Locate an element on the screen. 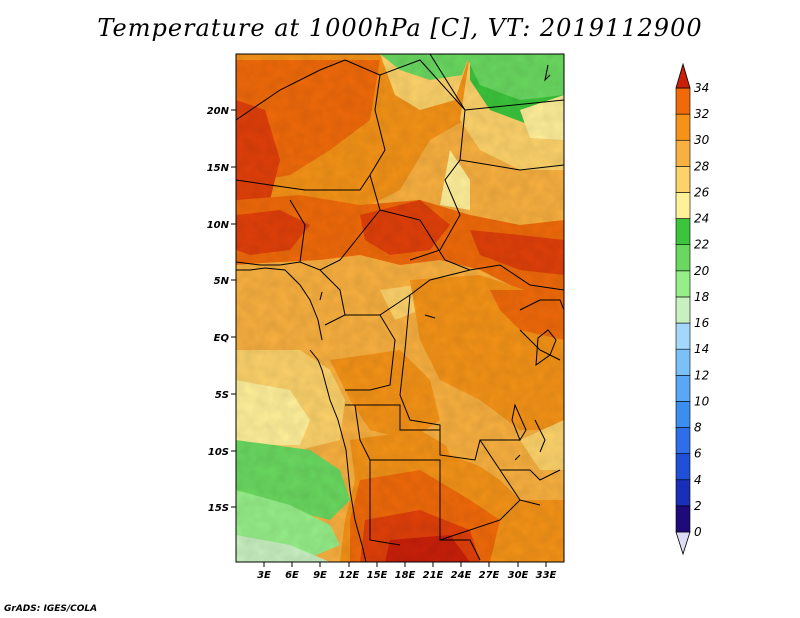 Image resolution: width=800 pixels, height=618 pixels. lon-axis: 3E 6E 9E 12E 15E 18E 21E 24E 27E 30E 33E is located at coordinates (407, 571).